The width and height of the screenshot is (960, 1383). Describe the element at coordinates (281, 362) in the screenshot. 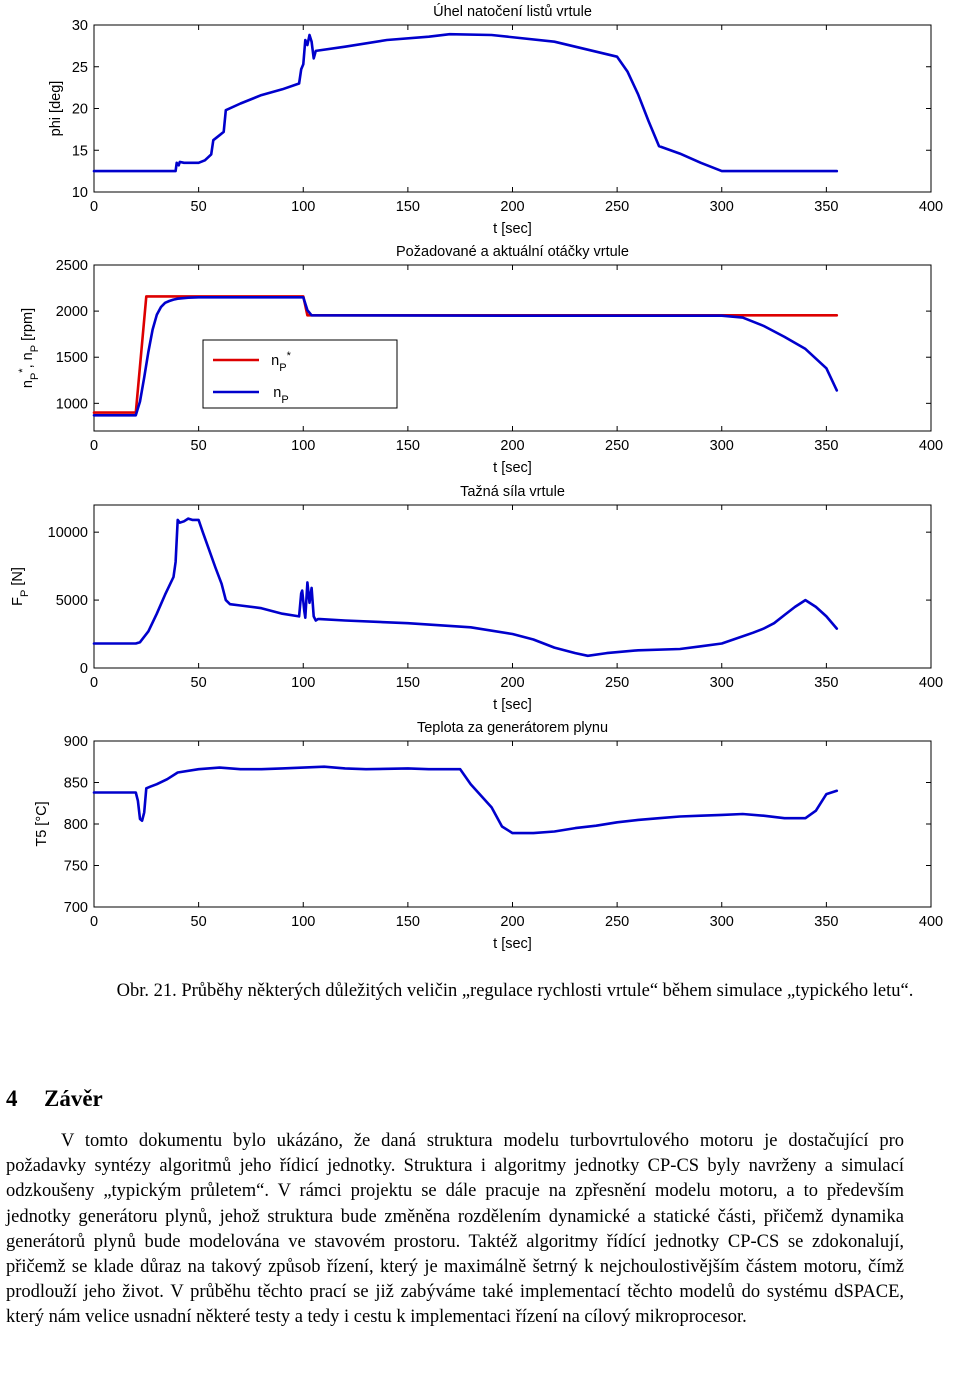

I see `legend-label: nP*` at that location.